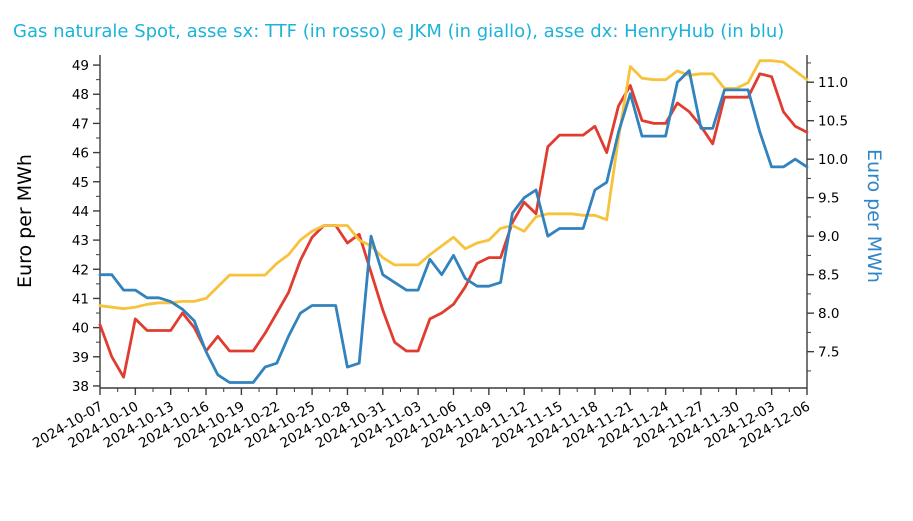 Image resolution: width=913 pixels, height=521 pixels. What do you see at coordinates (80, 124) in the screenshot?
I see `left-tick-label: 47` at bounding box center [80, 124].